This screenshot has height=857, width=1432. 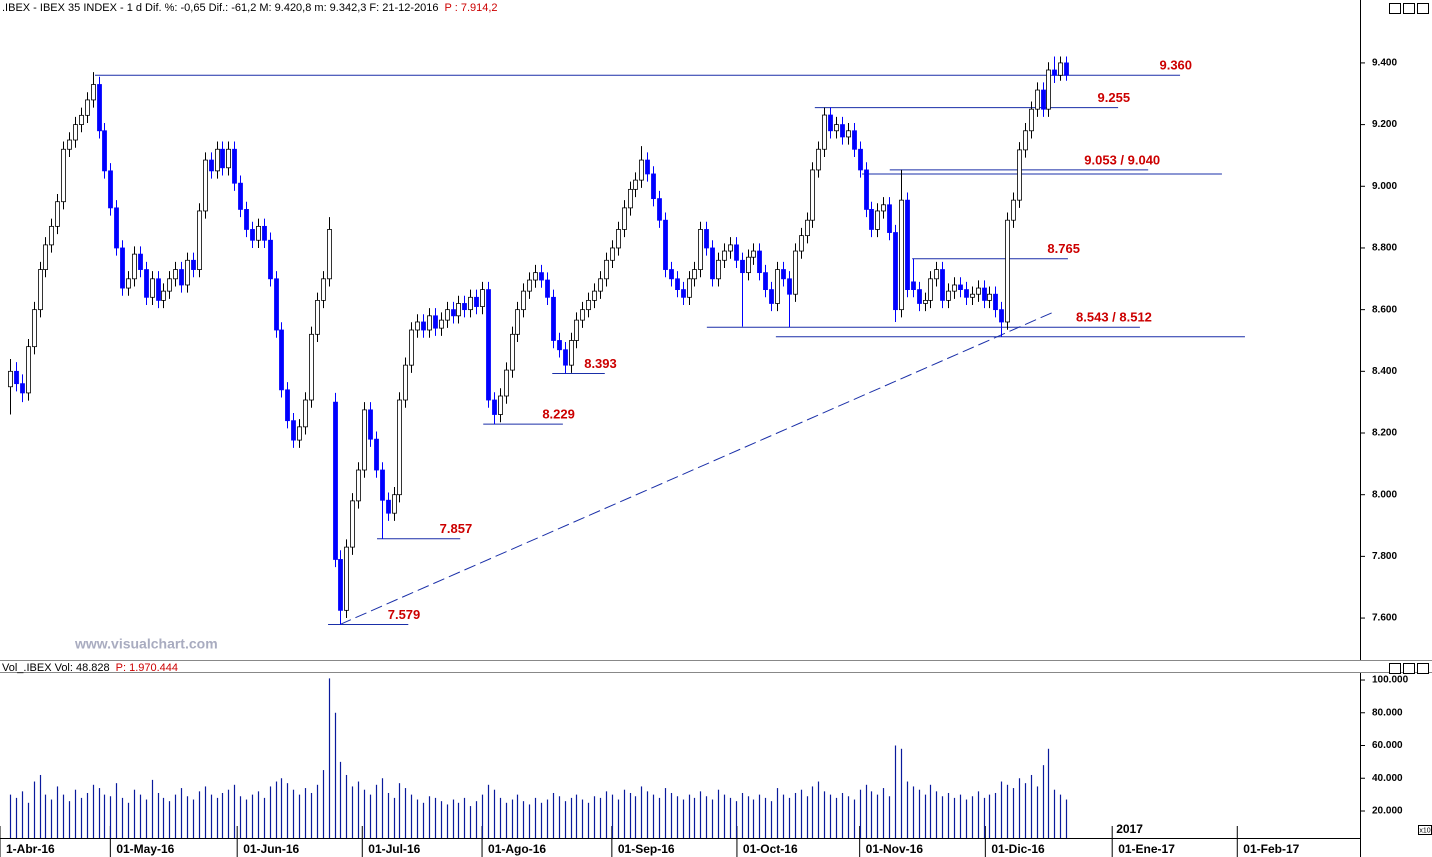 I want to click on watermark: www.visualchart.com, so click(x=146, y=644).